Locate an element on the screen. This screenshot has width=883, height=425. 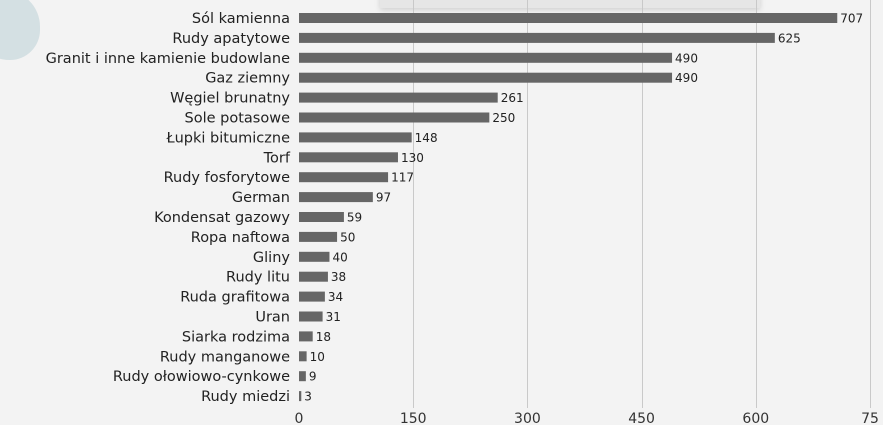
category-label: Rudy manganowe is located at coordinates (225, 357).